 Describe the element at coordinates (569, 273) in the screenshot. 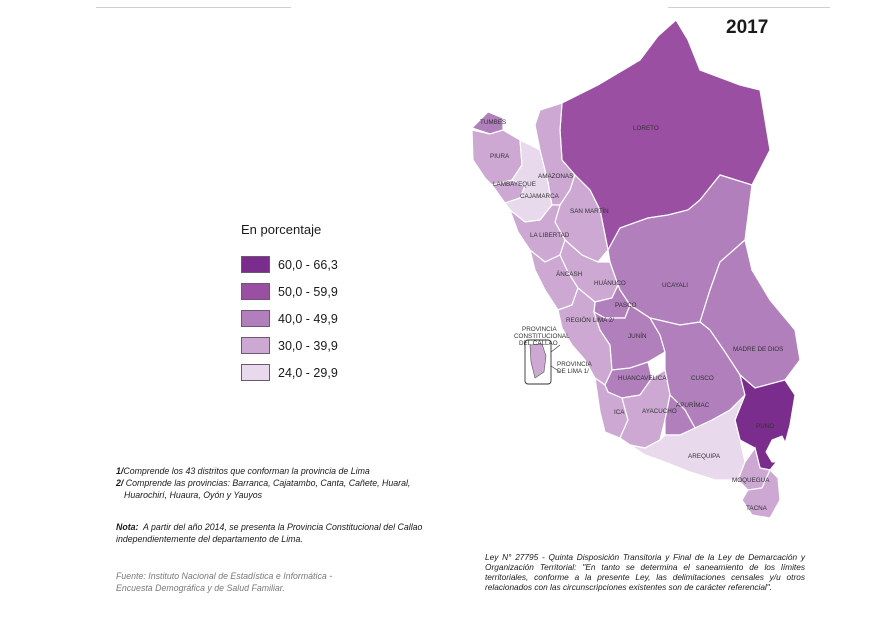

I see `label-ancash: ÁNCASH` at that location.